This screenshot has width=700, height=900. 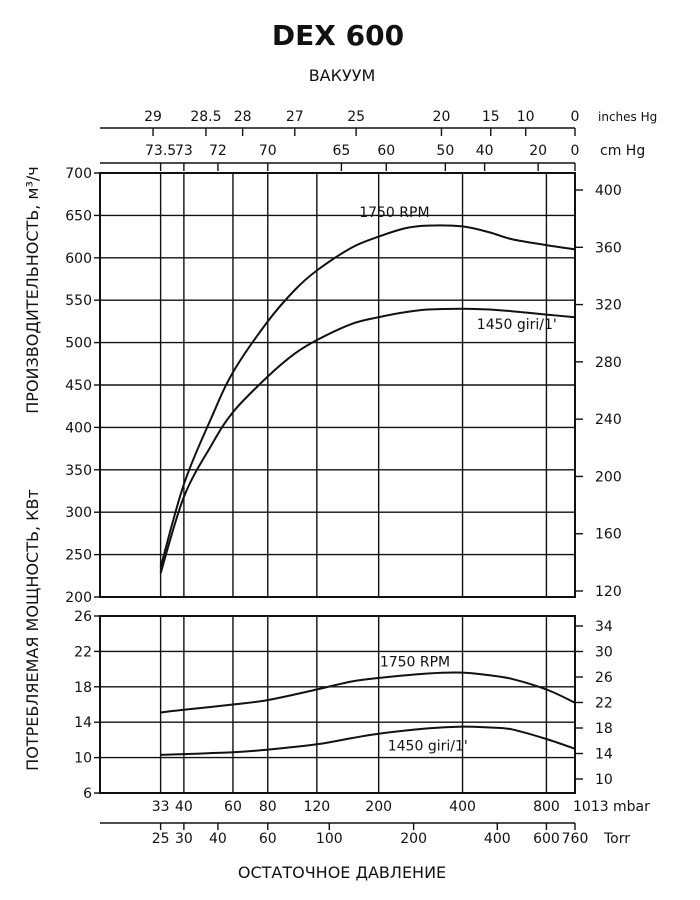 I want to click on top-axis-tick-label: 60, so click(x=386, y=151).